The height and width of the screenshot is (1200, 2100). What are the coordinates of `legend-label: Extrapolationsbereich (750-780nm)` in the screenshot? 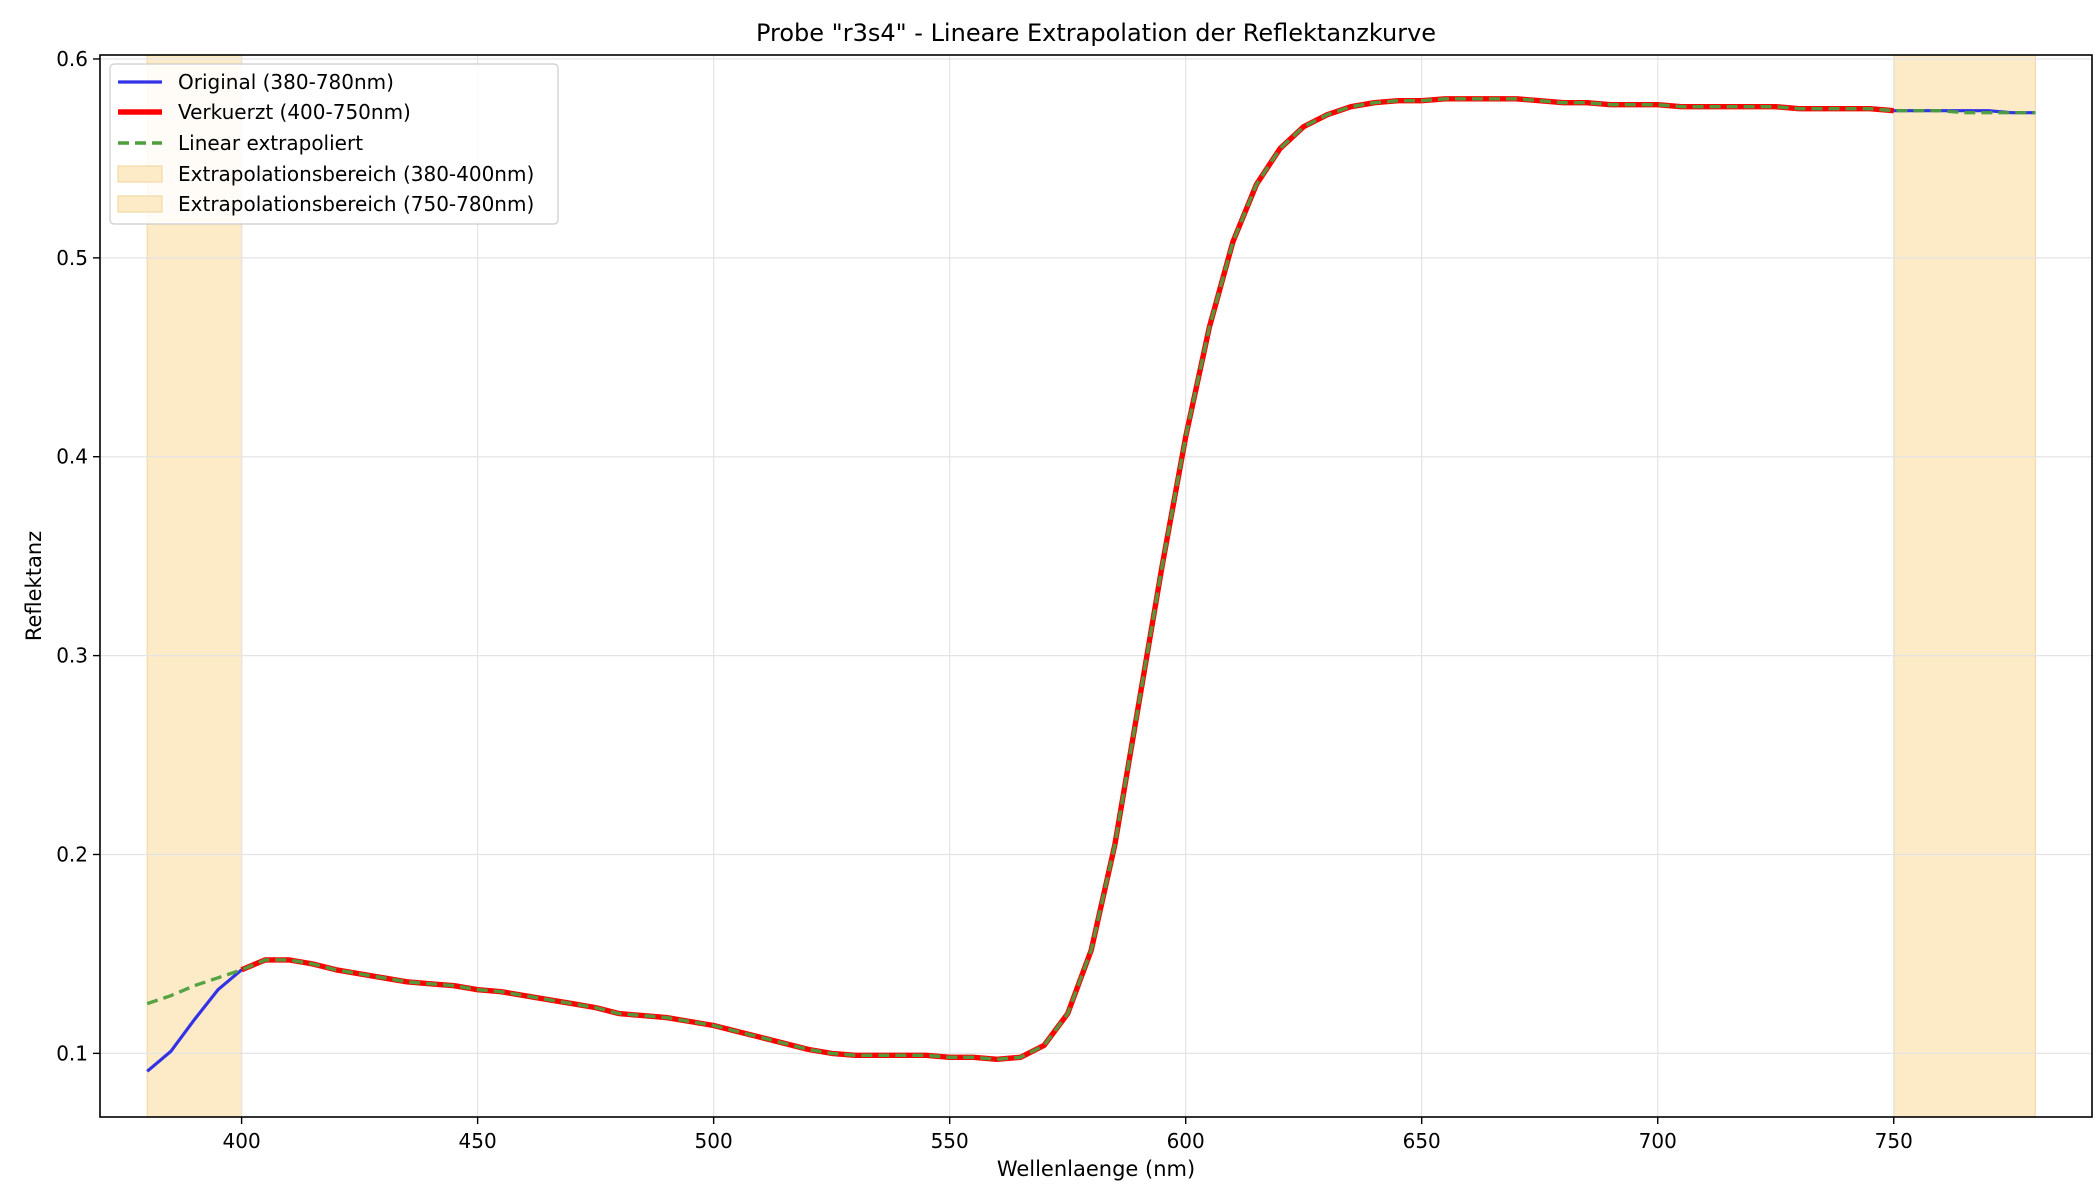 It's located at (356, 204).